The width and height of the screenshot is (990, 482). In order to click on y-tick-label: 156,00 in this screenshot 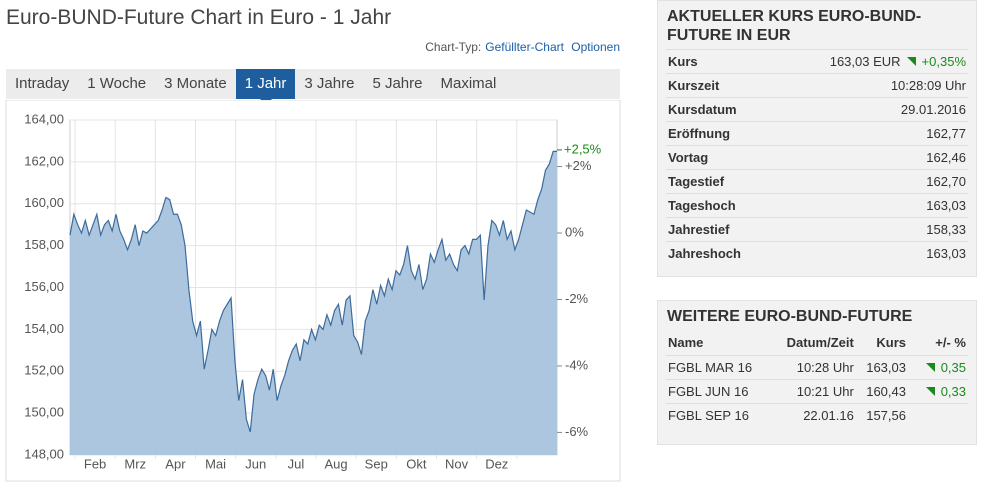, I will do `click(44, 286)`.